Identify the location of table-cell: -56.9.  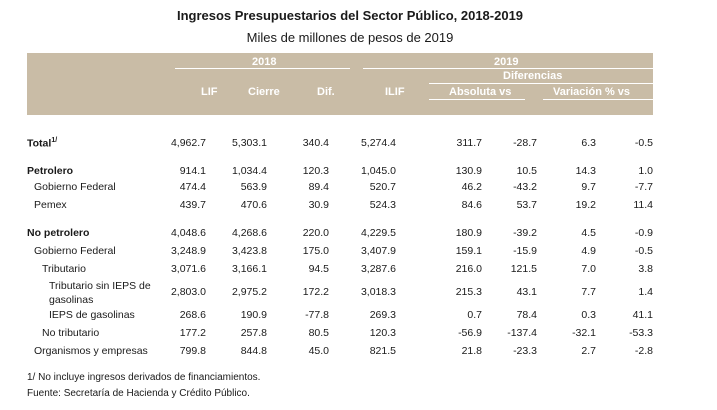
(470, 333).